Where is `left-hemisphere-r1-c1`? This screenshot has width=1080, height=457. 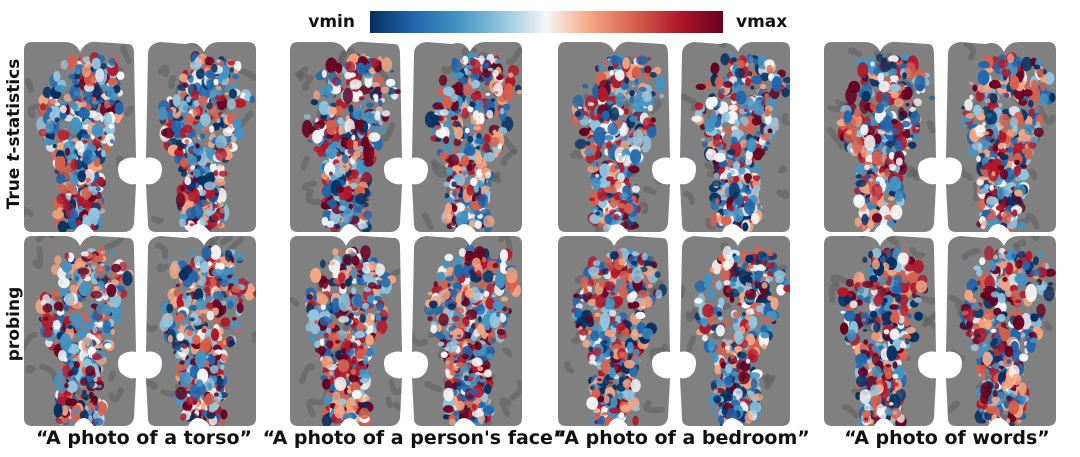
left-hemisphere-r1-c1 is located at coordinates (80, 137).